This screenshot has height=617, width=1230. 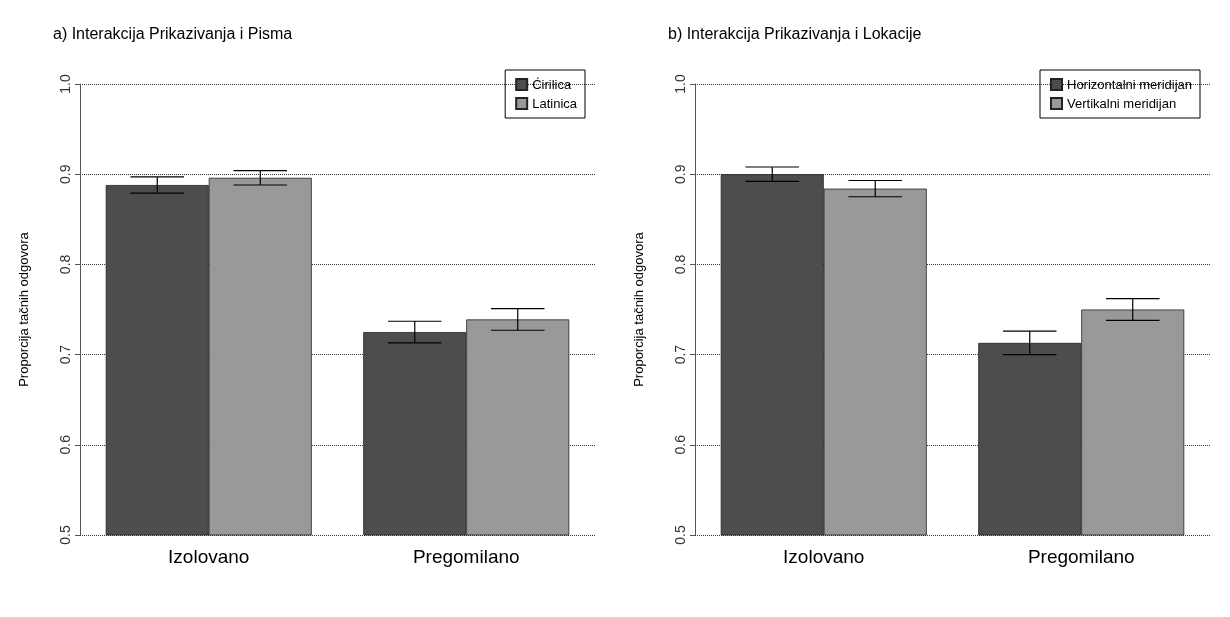 What do you see at coordinates (552, 84) in the screenshot?
I see `legend-label: Ćirilica` at bounding box center [552, 84].